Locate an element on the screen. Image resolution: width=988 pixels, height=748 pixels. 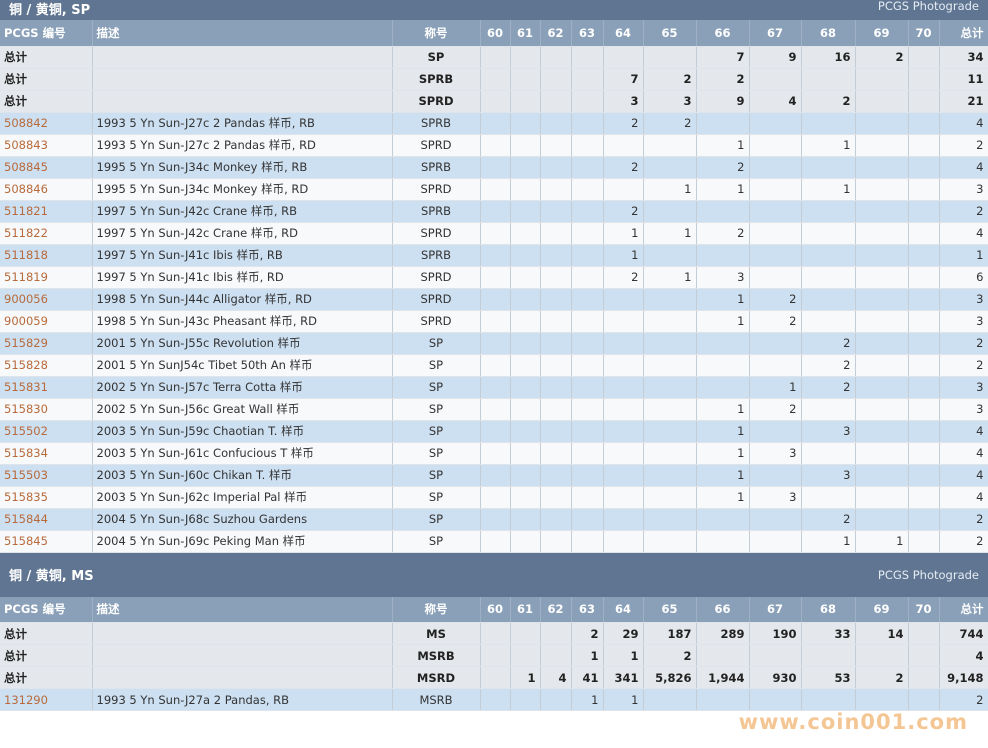
pcgs-number-link: 515828 is located at coordinates (46, 365).